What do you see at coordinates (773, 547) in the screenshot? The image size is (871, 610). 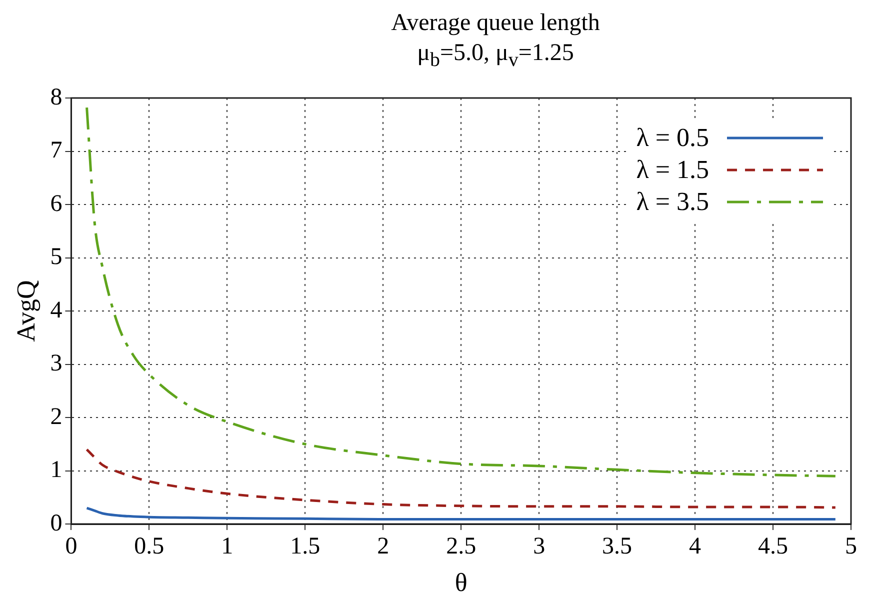 I see `x-tick-label: 4.5` at bounding box center [773, 547].